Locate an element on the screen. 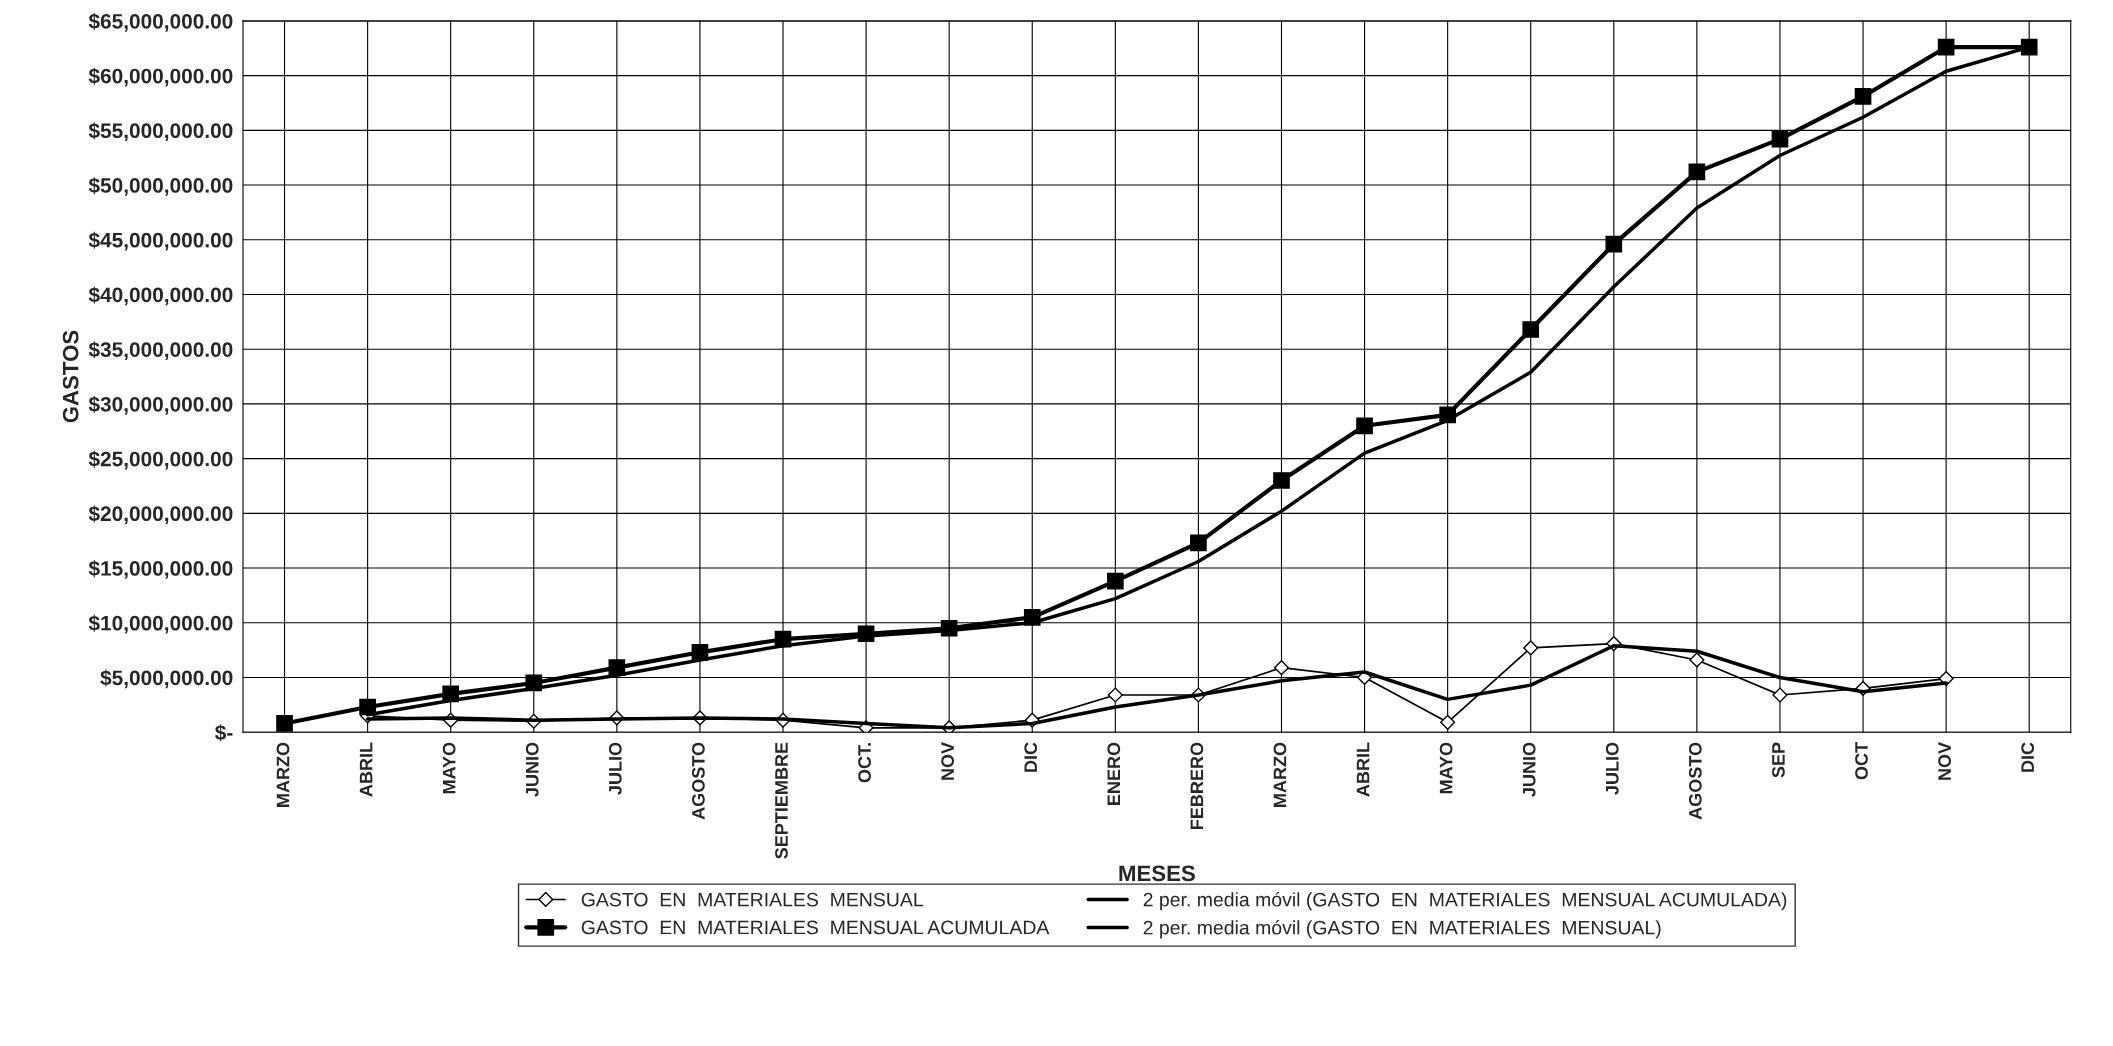  y-tick-label: $50,000,000.00 is located at coordinates (160, 186).